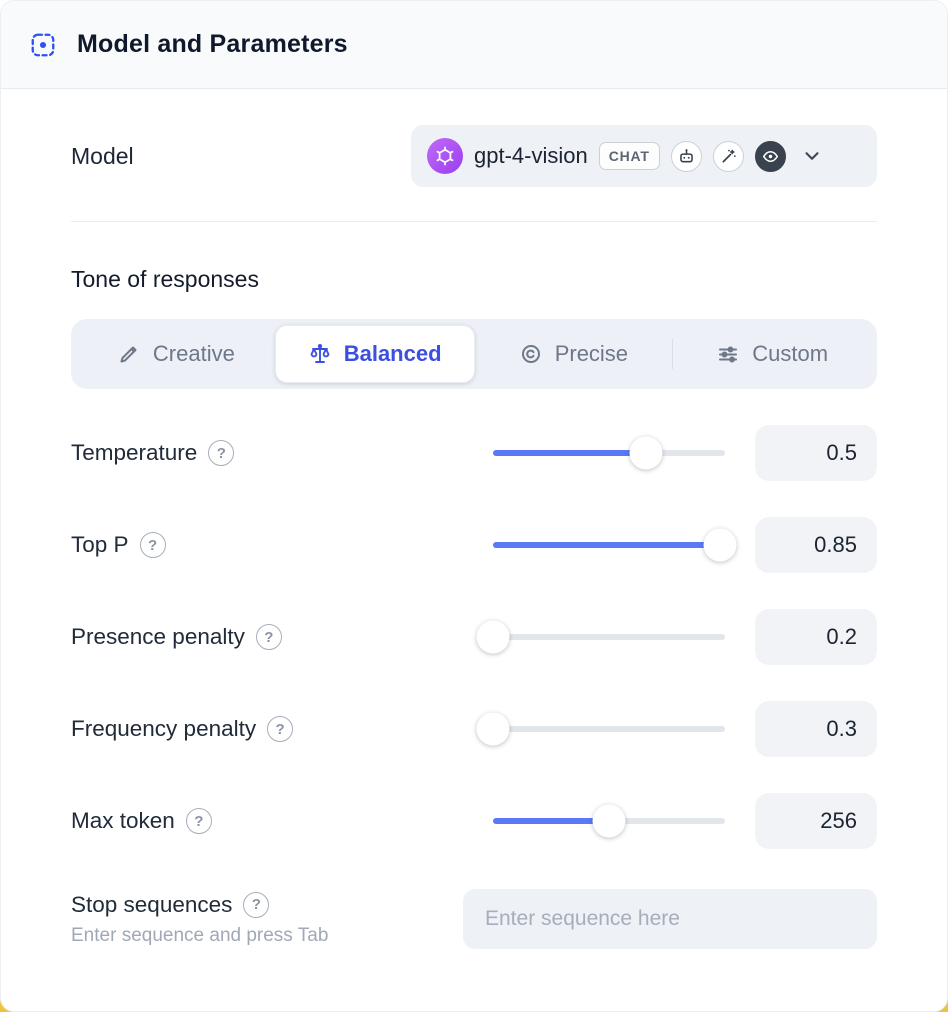 The image size is (948, 1012). I want to click on frequency-penalty-slider, so click(600, 729).